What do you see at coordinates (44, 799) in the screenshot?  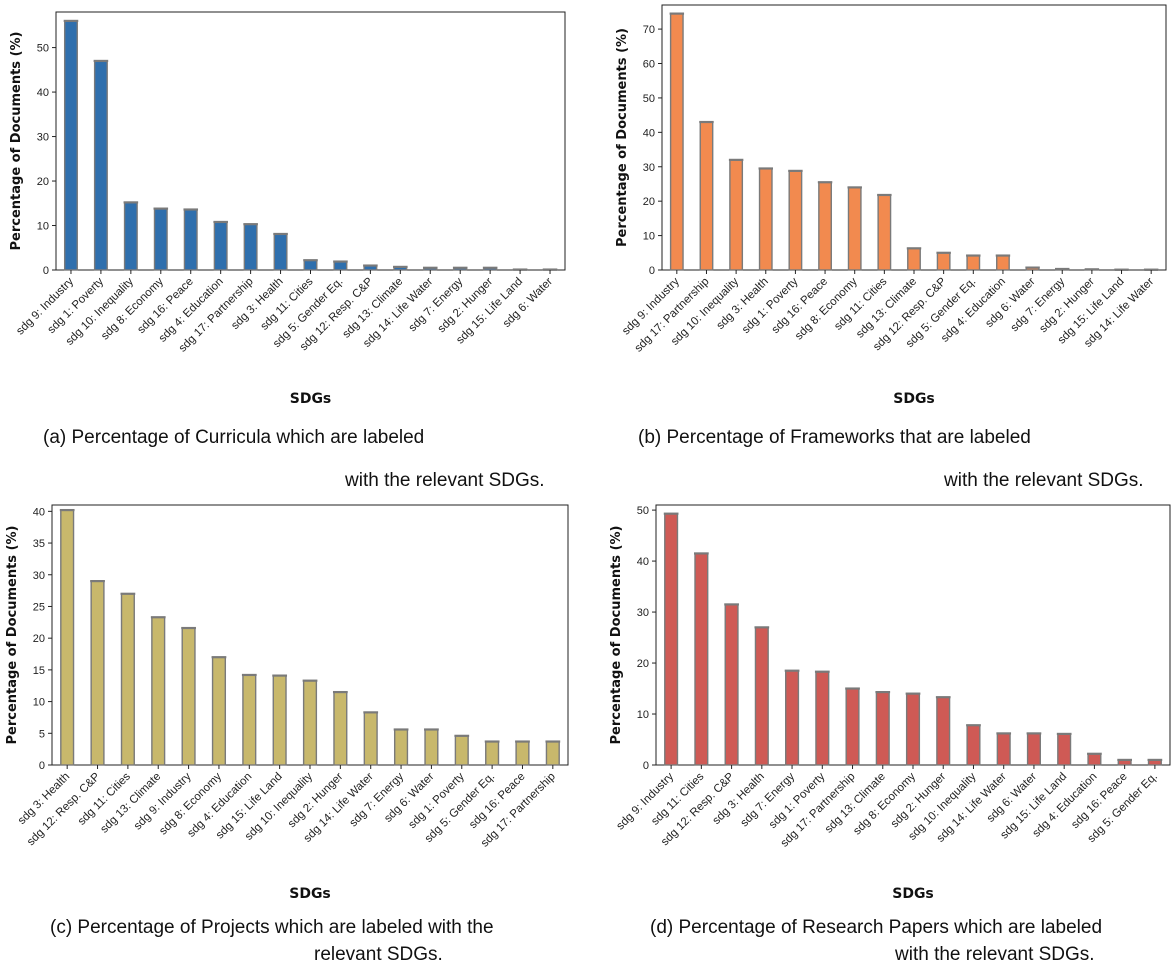 I see `x-tick-label: sdg 3: Health` at bounding box center [44, 799].